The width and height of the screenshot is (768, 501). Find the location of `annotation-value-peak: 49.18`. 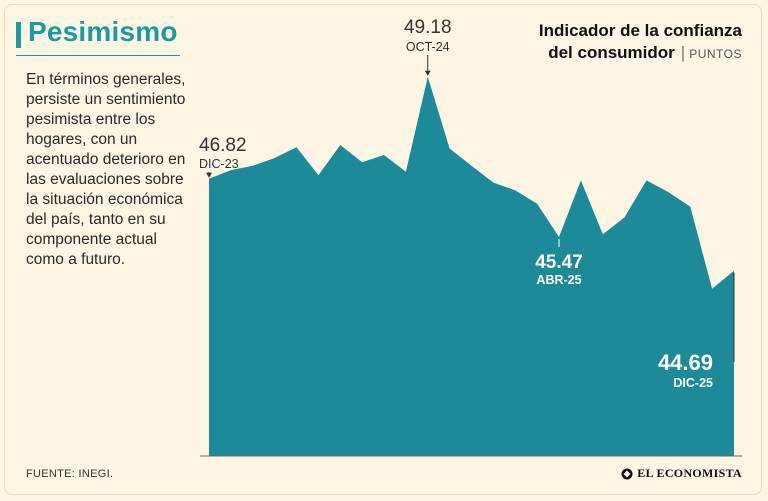

annotation-value-peak: 49.18 is located at coordinates (428, 27).